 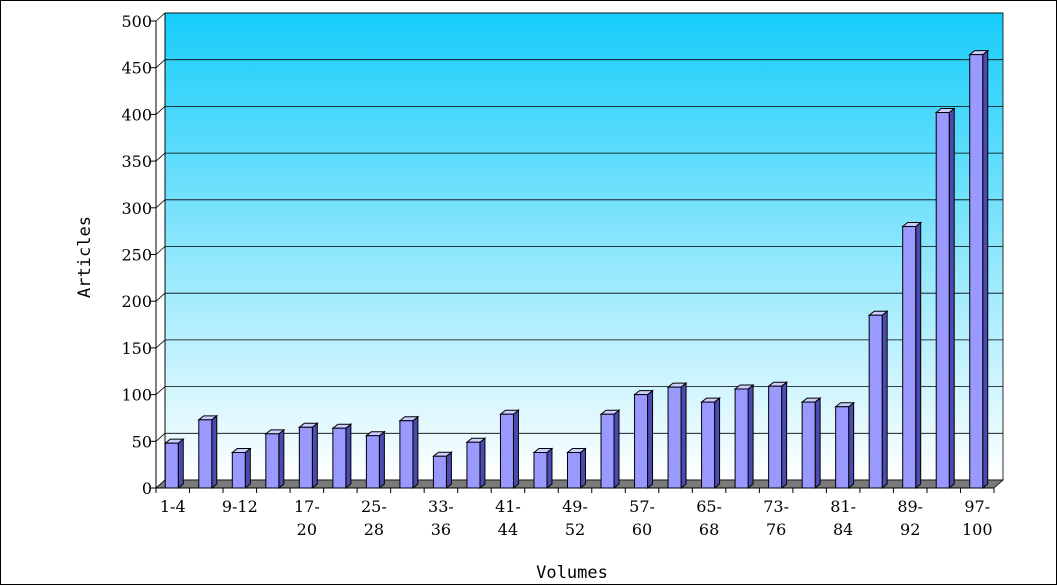 I want to click on y-tick-label: 50, so click(x=142, y=441).